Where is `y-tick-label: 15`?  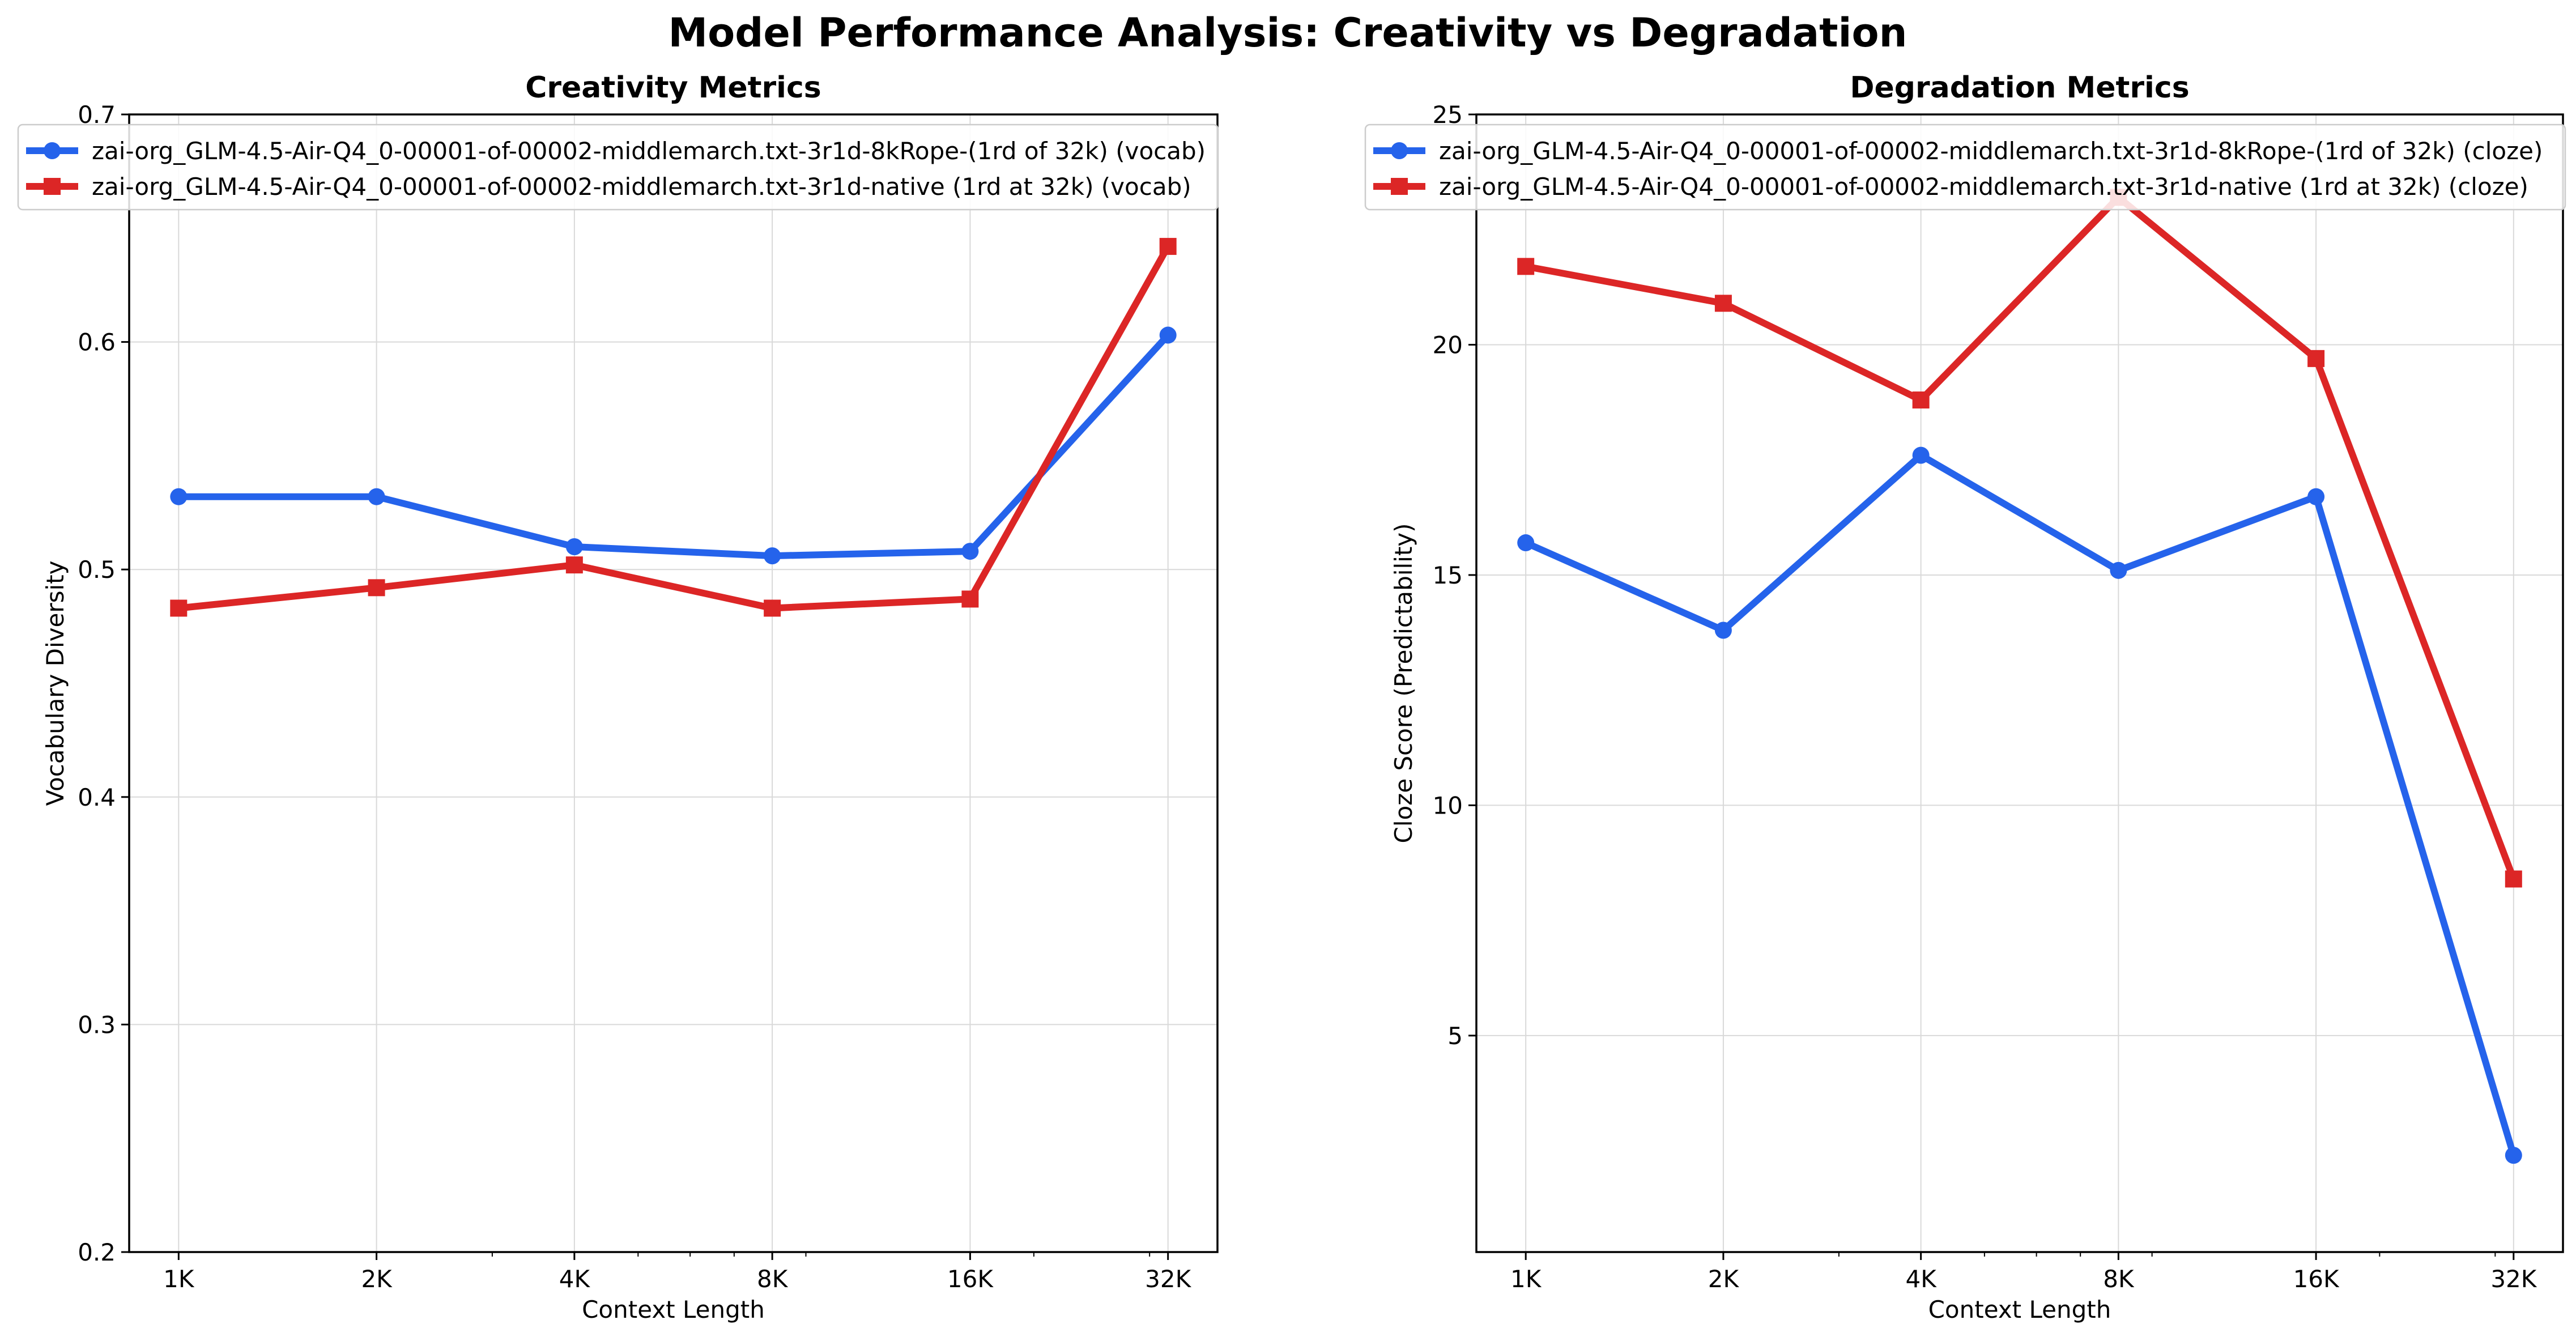
y-tick-label: 15 is located at coordinates (1448, 575).